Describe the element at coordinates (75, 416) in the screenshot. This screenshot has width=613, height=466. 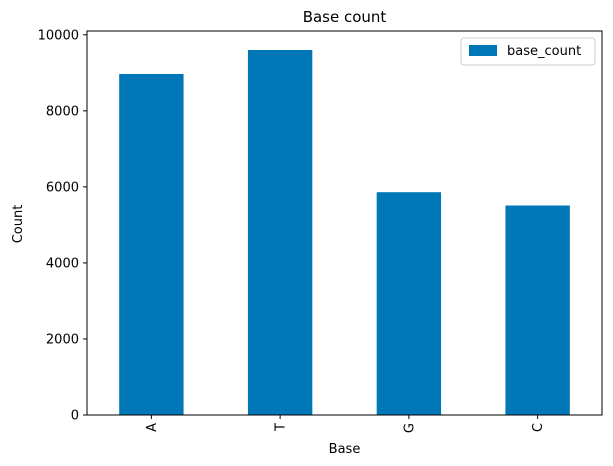
I see `y-tick-label: 0` at that location.